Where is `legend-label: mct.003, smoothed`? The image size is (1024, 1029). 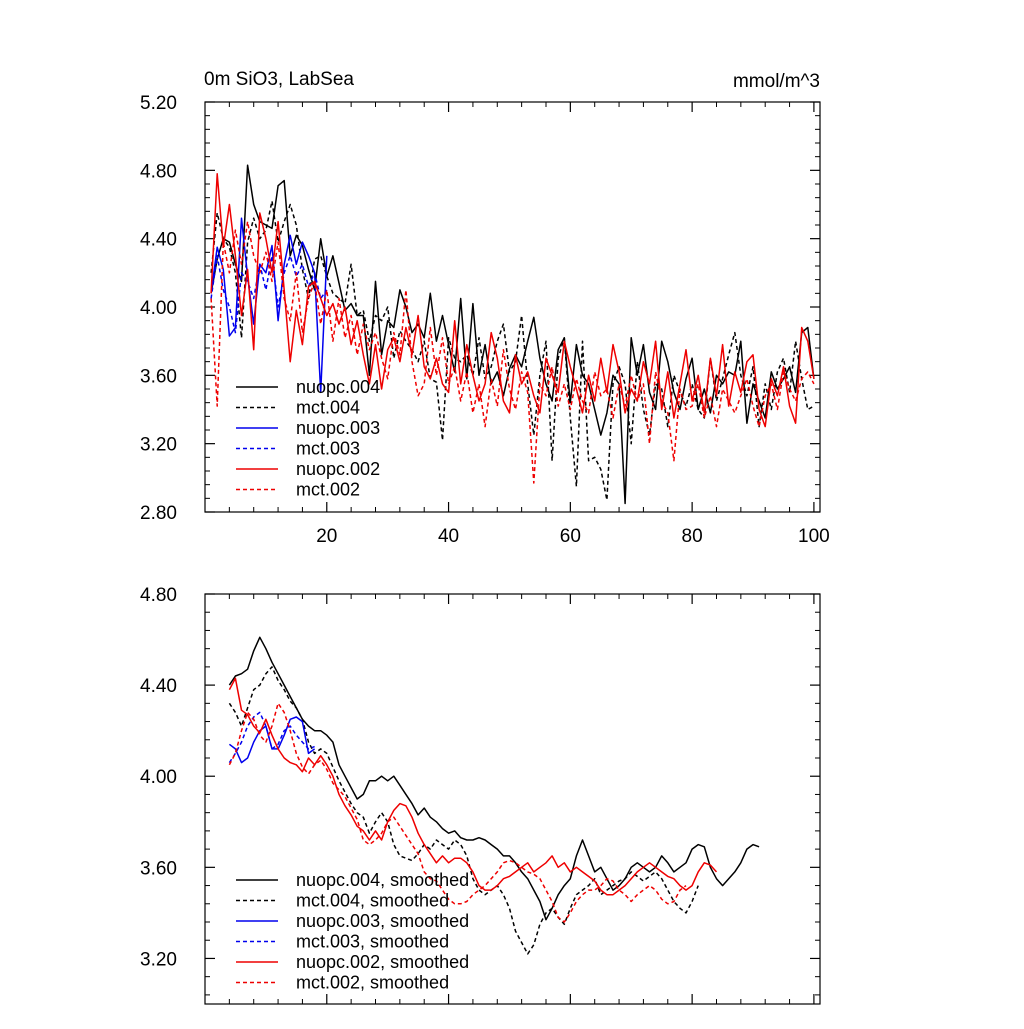
legend-label: mct.003, smoothed is located at coordinates (372, 942).